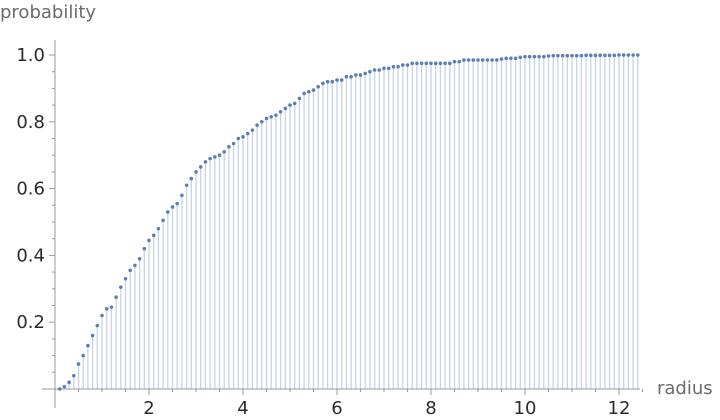 This screenshot has height=420, width=720. Describe the element at coordinates (336, 408) in the screenshot. I see `x-tick-label: 6` at that location.